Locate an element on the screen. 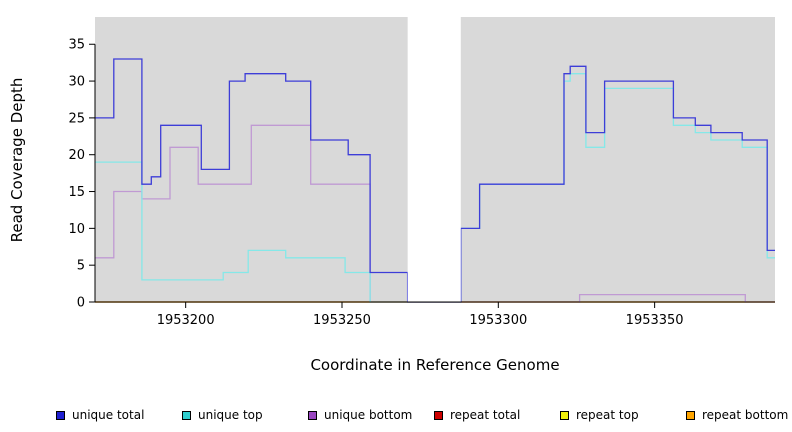 This screenshot has height=432, width=792. y-axis-title: Read Coverage Depth is located at coordinates (17, 160).